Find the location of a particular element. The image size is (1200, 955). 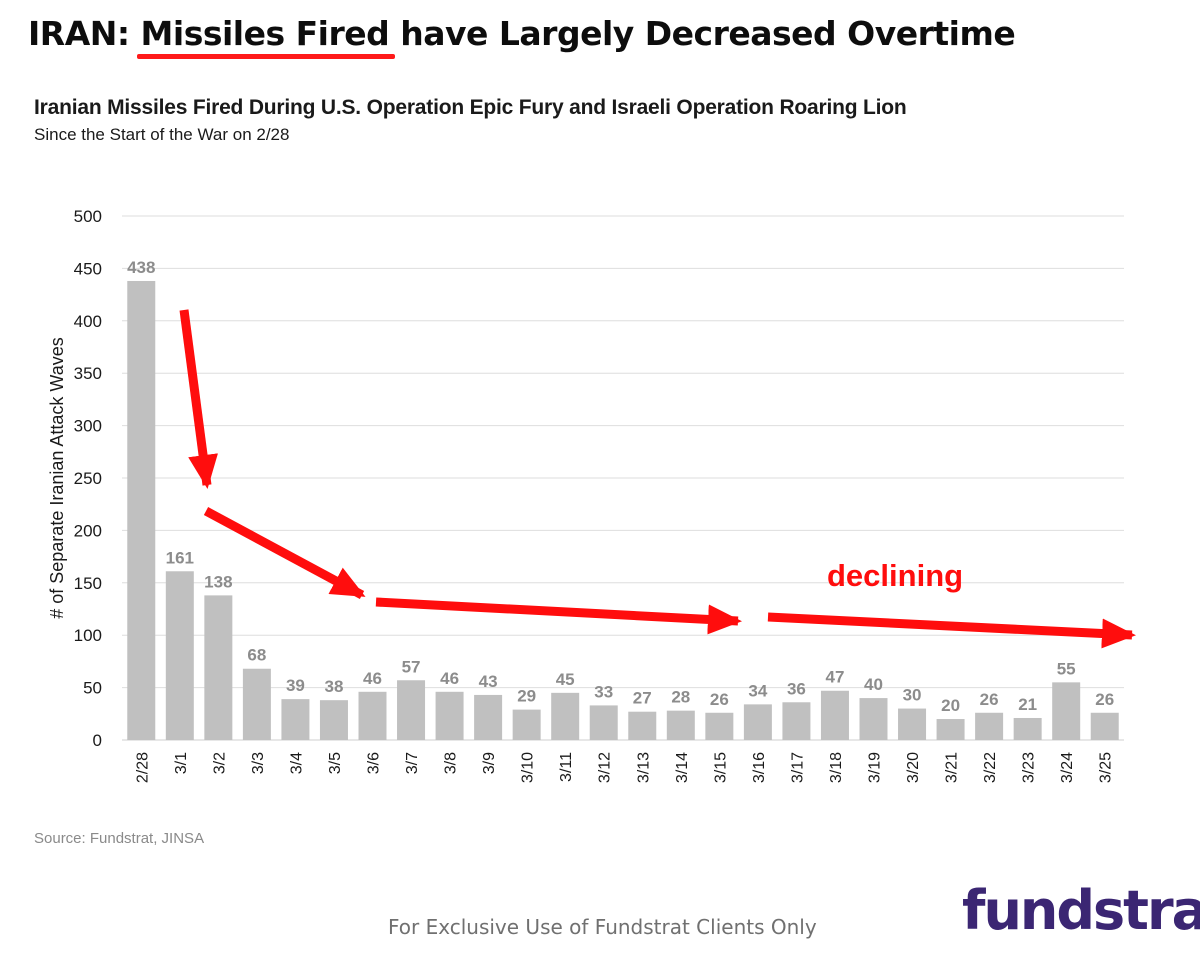

title-highlight: Missiles Fired is located at coordinates (265, 36).